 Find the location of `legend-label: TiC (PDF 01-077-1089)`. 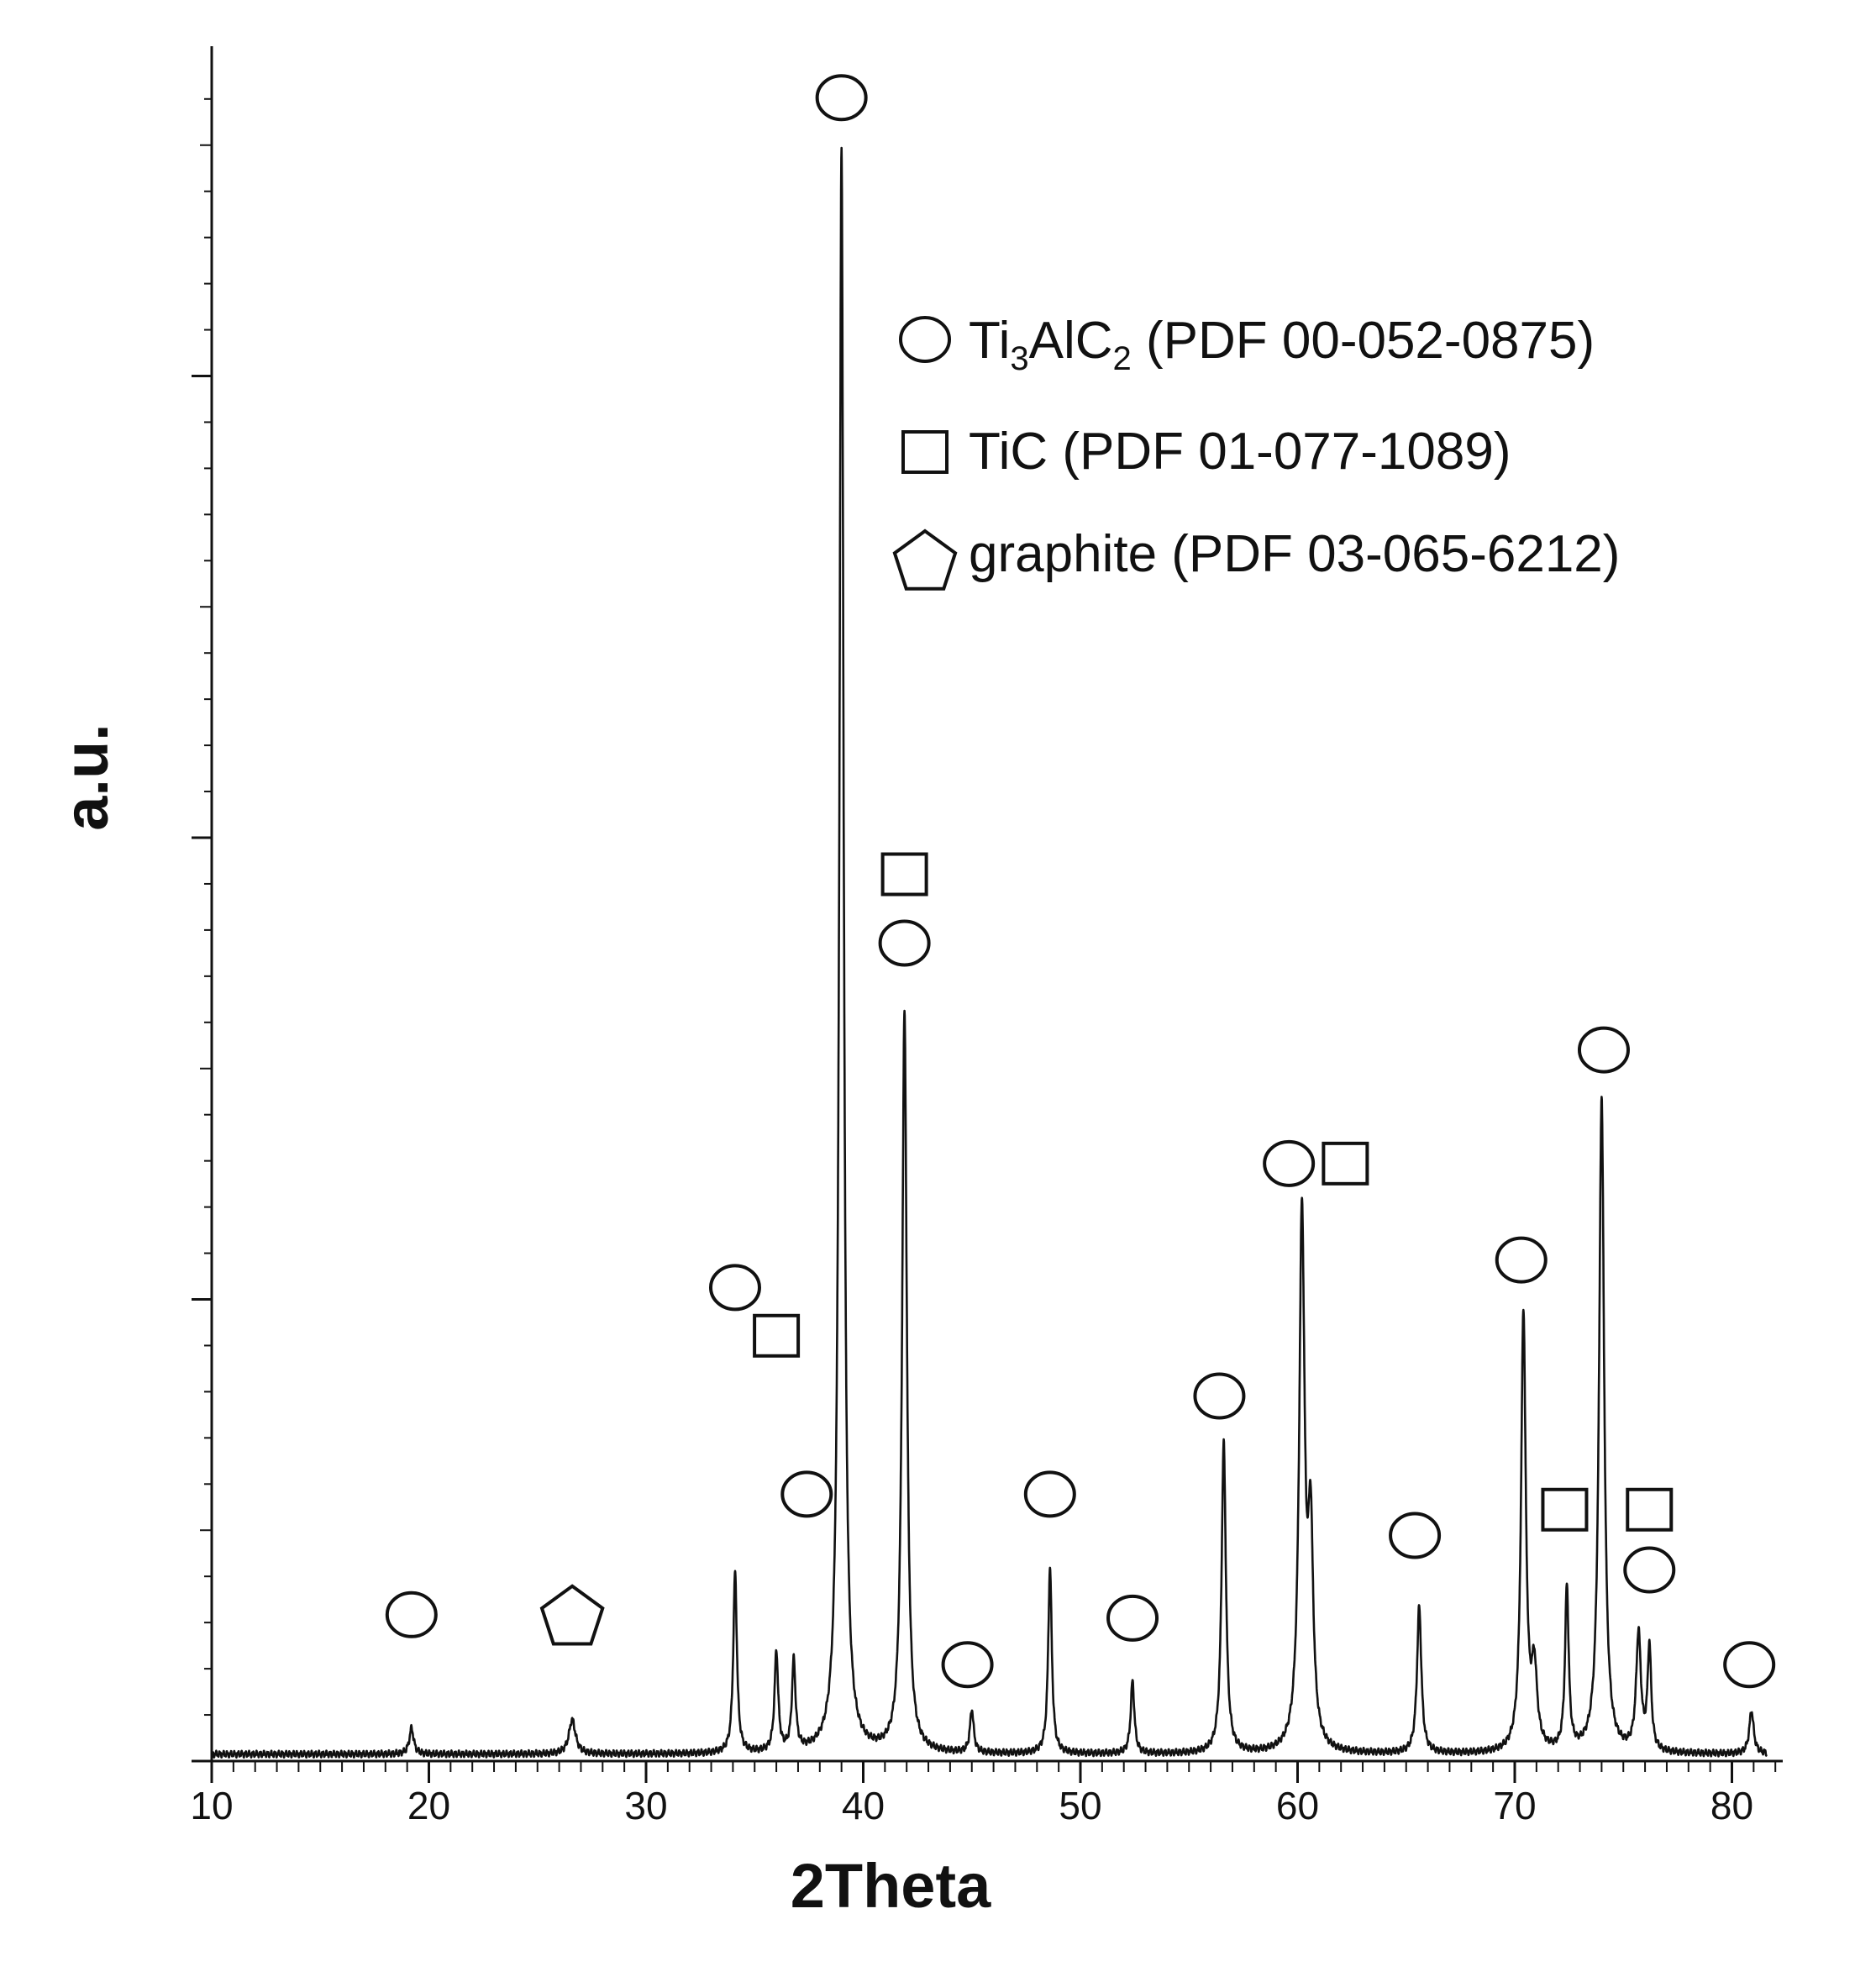

legend-label: TiC (PDF 01-077-1089) is located at coordinates (1240, 452).